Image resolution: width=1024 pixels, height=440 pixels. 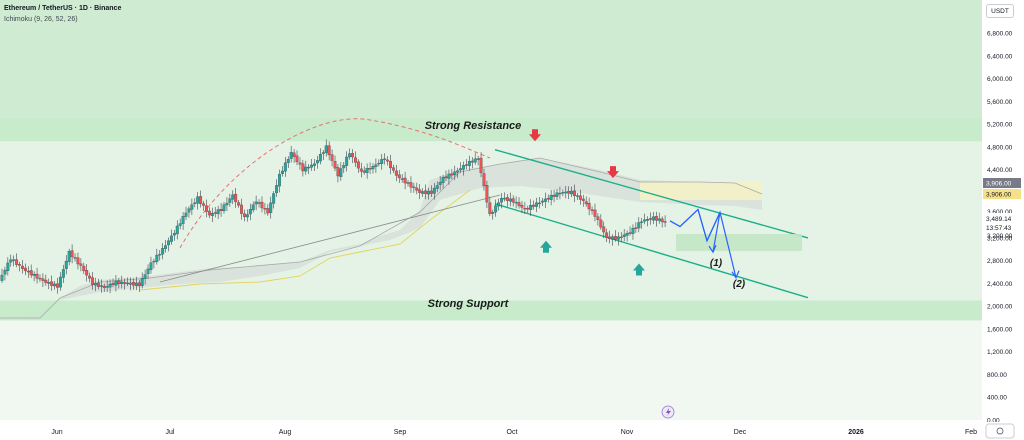 What do you see at coordinates (41, 19) in the screenshot?
I see `indicator-label: Ichimoku (9, 26, 52, 26)` at bounding box center [41, 19].